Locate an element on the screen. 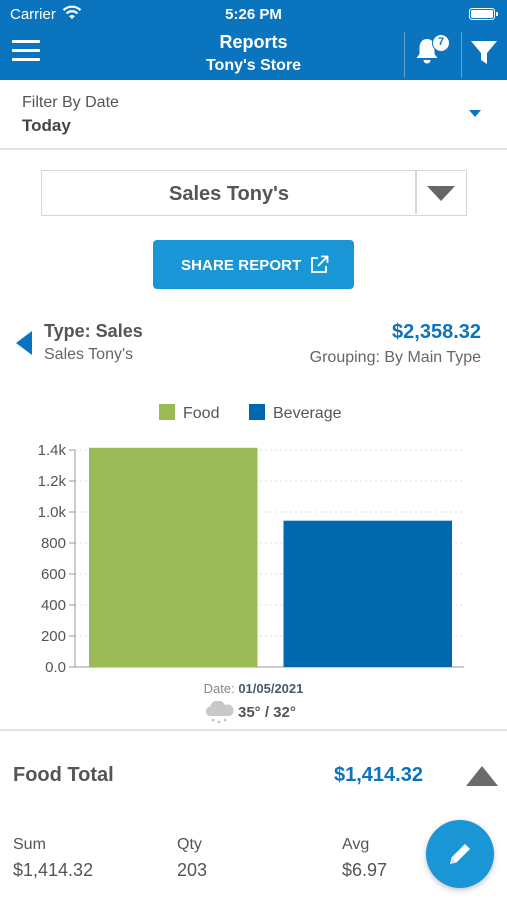 The image size is (507, 900). notifications-button: 7 is located at coordinates (432, 52).